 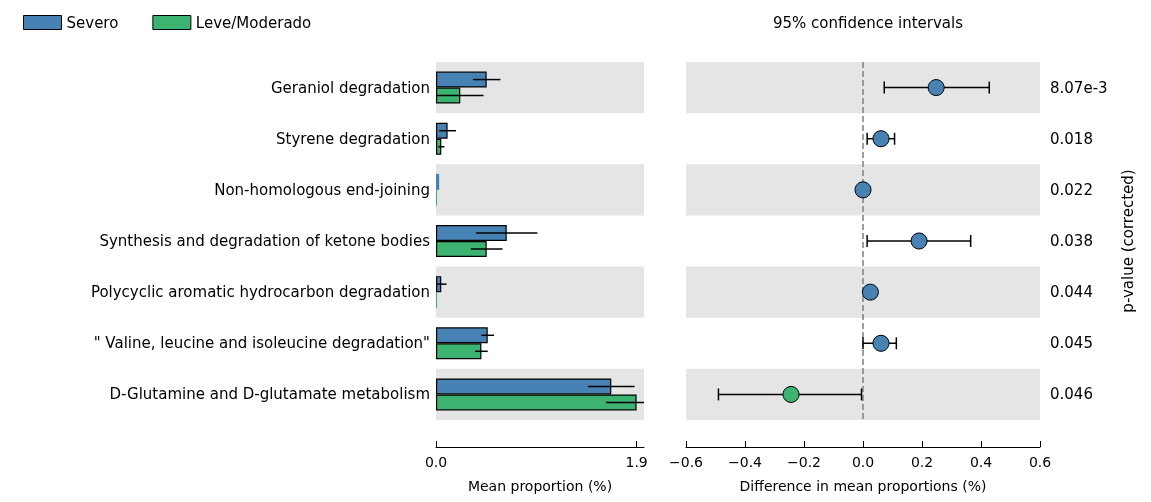 What do you see at coordinates (269, 394) in the screenshot?
I see `y-tick-label: D-Glutamine and D-glutamate metabolism` at bounding box center [269, 394].